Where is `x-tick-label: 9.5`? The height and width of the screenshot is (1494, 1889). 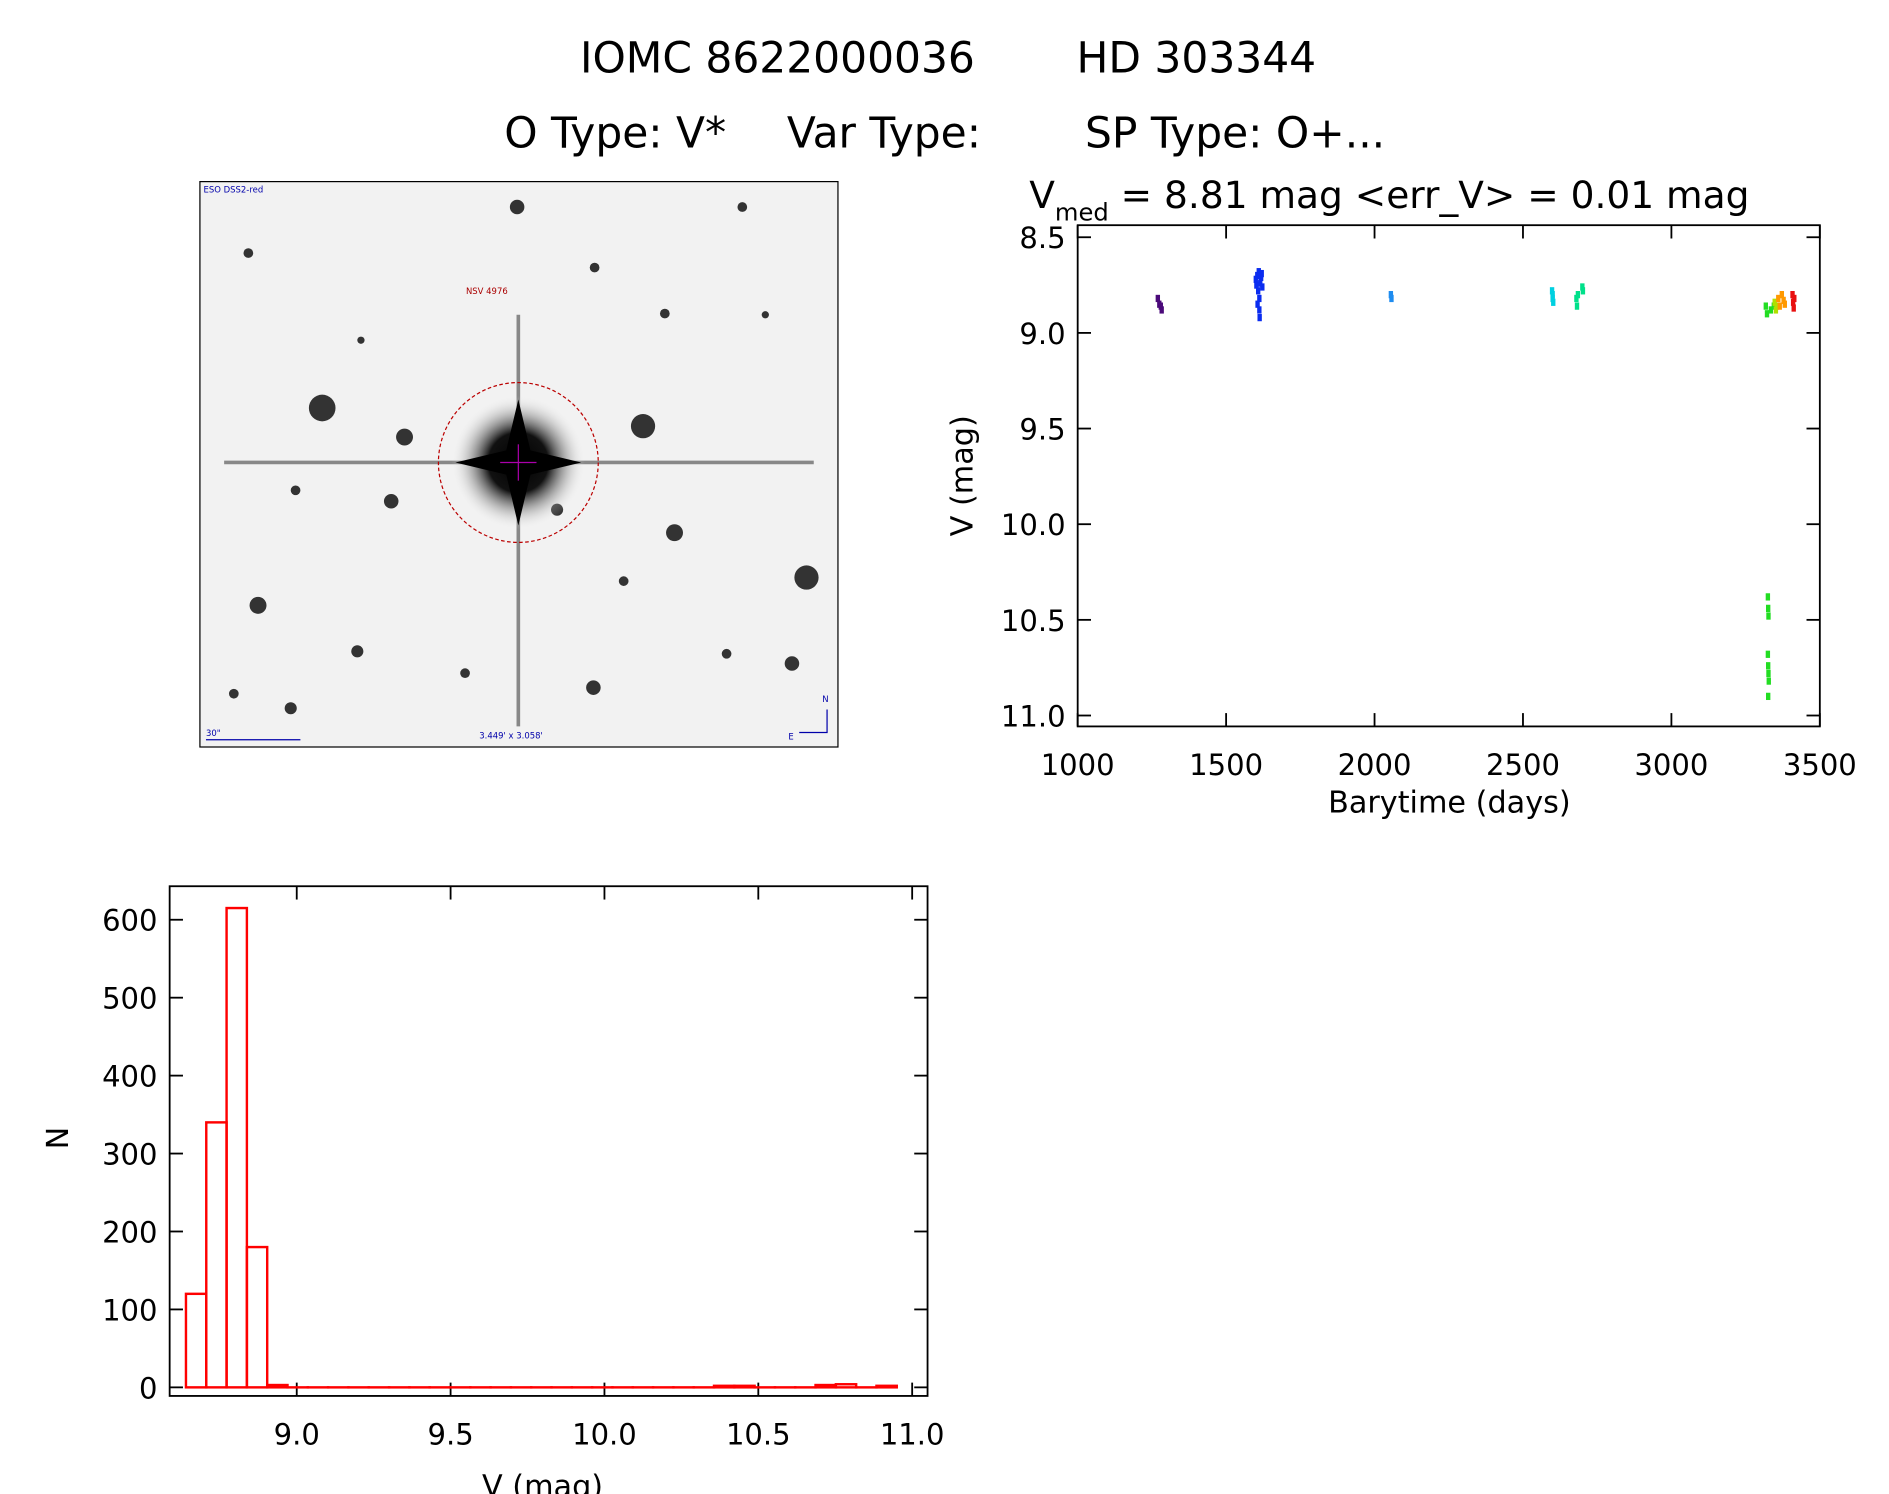
x-tick-label: 9.5 is located at coordinates (450, 1434).